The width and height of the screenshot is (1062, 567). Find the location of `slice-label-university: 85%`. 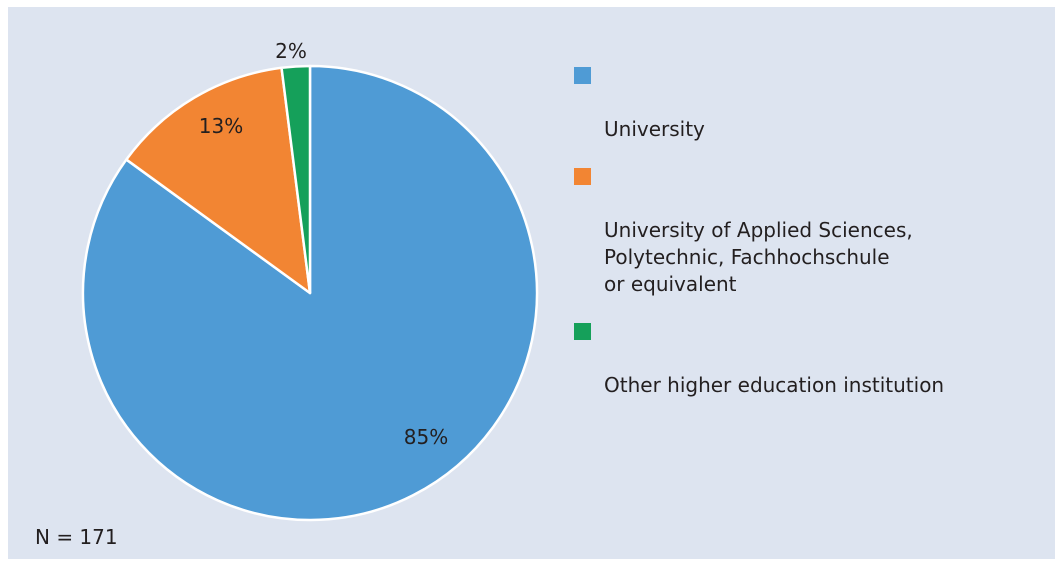

slice-label-university: 85% is located at coordinates (426, 437).